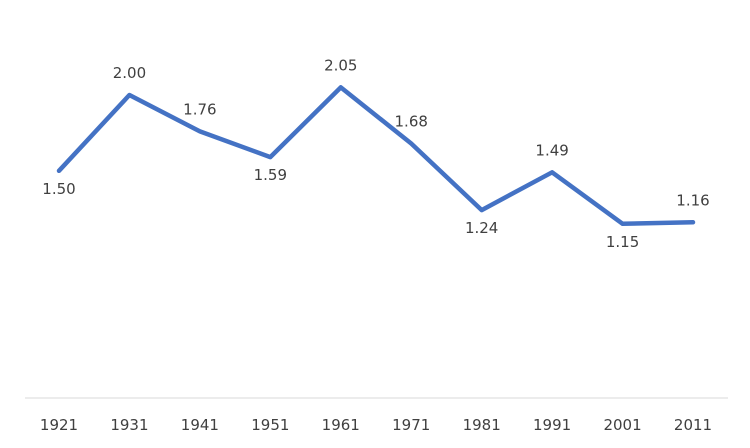 The width and height of the screenshot is (750, 448). What do you see at coordinates (622, 425) in the screenshot?
I see `x-tick-label: 2001` at bounding box center [622, 425].